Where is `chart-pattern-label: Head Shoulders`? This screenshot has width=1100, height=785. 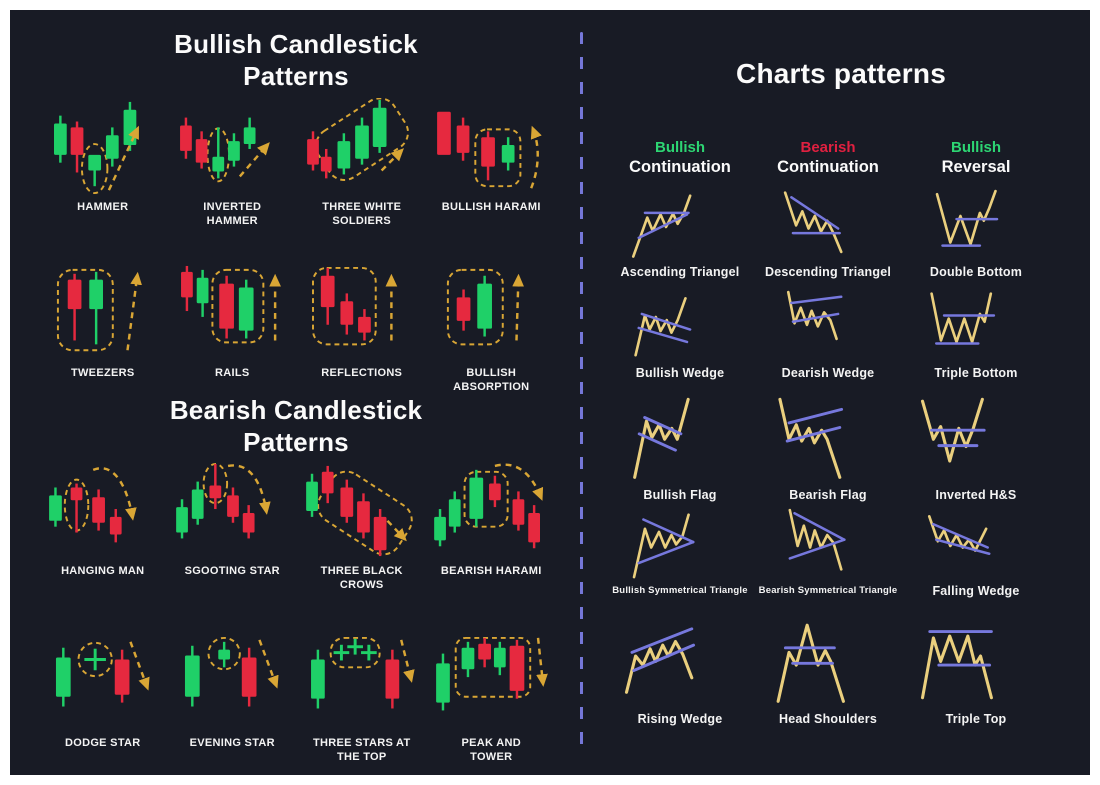 chart-pattern-label: Head Shoulders is located at coordinates (828, 719).